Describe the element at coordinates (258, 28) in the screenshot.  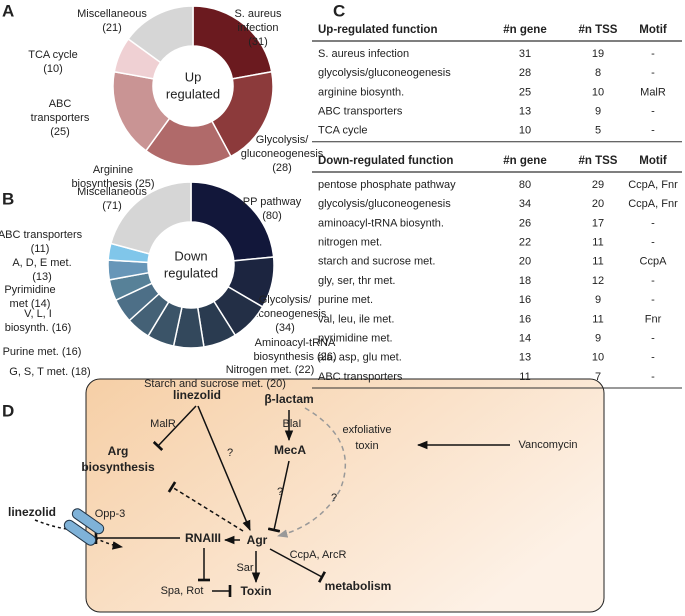
I see `segment-label: S. aureus infection (31)` at that location.